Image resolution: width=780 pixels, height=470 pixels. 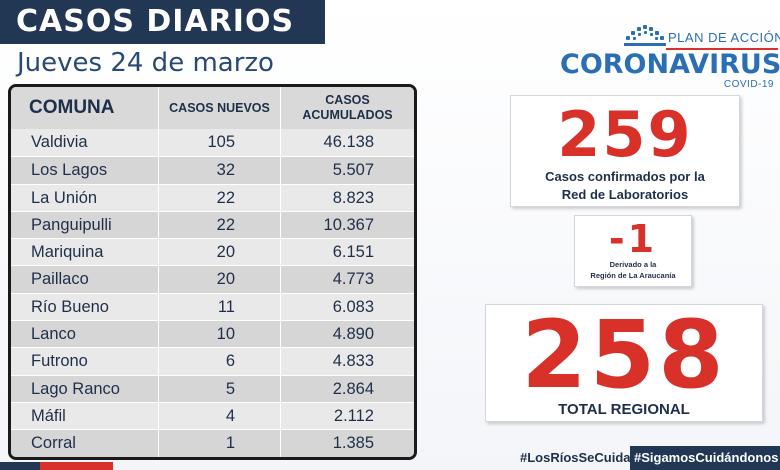 I want to click on table-row: Paillaco 20 4.773, so click(x=212, y=279).